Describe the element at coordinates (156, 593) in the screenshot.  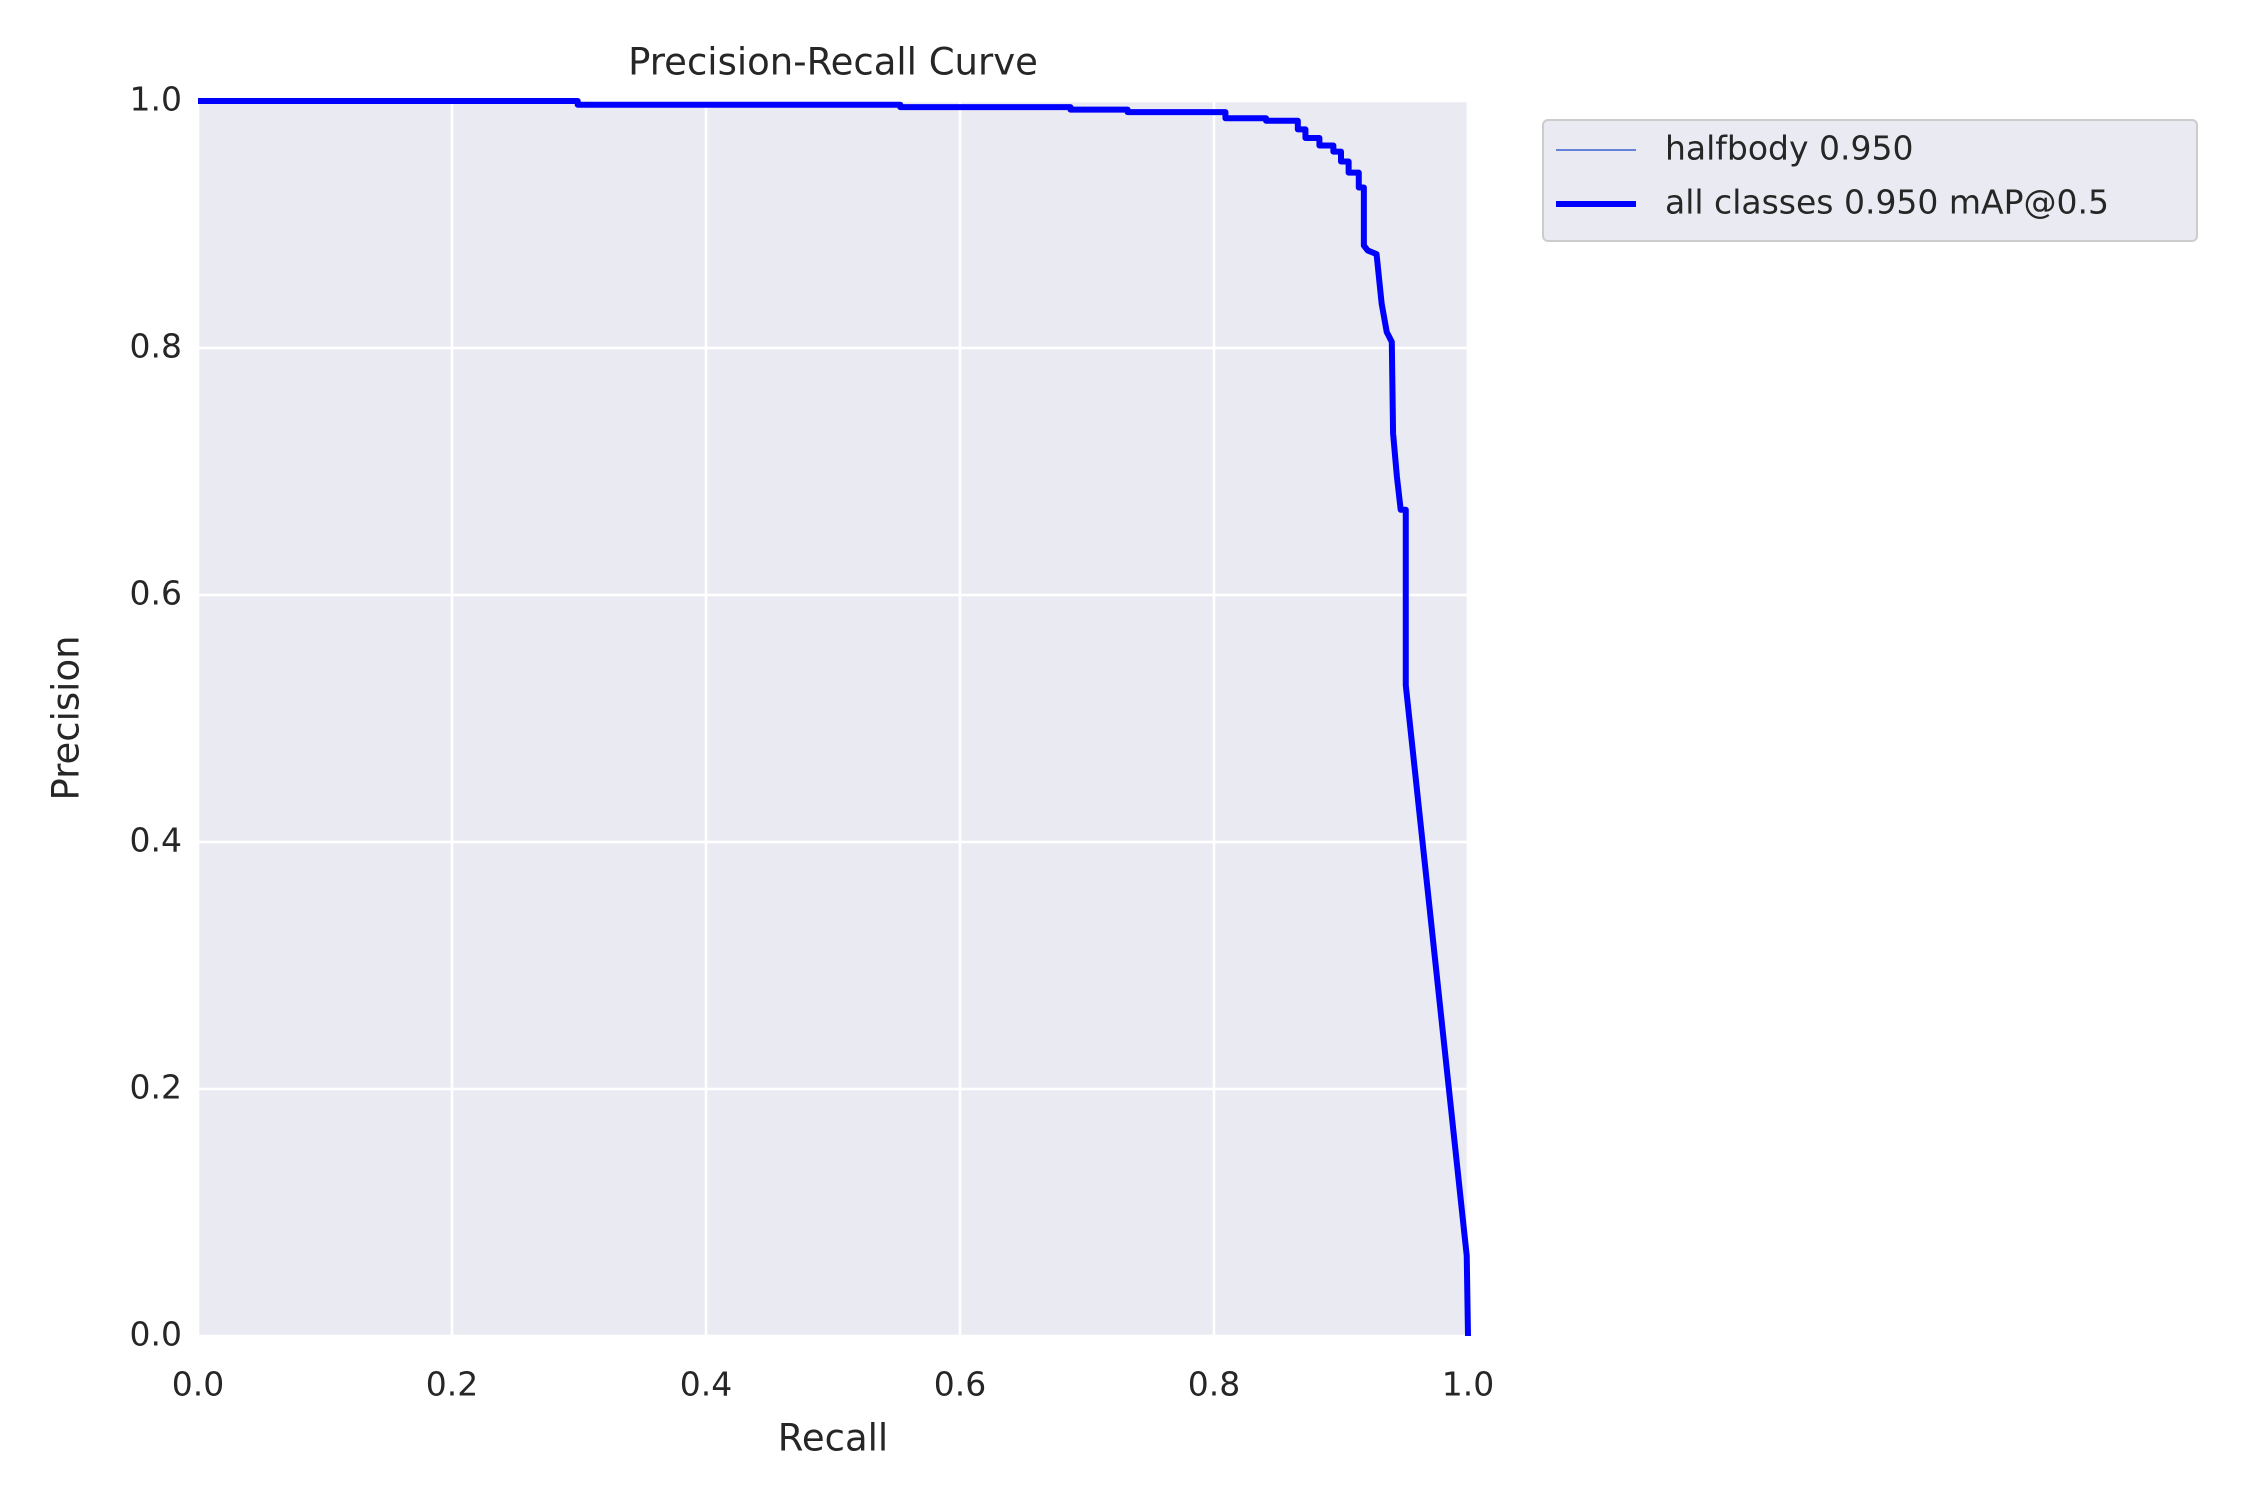
I see `y-tick-label: 0.6` at that location.